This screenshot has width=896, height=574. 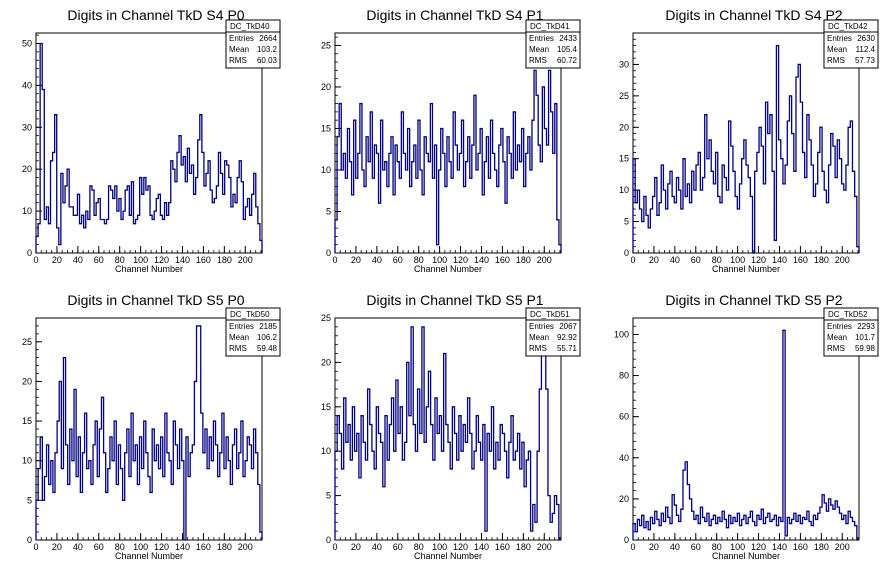 What do you see at coordinates (848, 314) in the screenshot?
I see `stats-name: DC_TkD52` at bounding box center [848, 314].